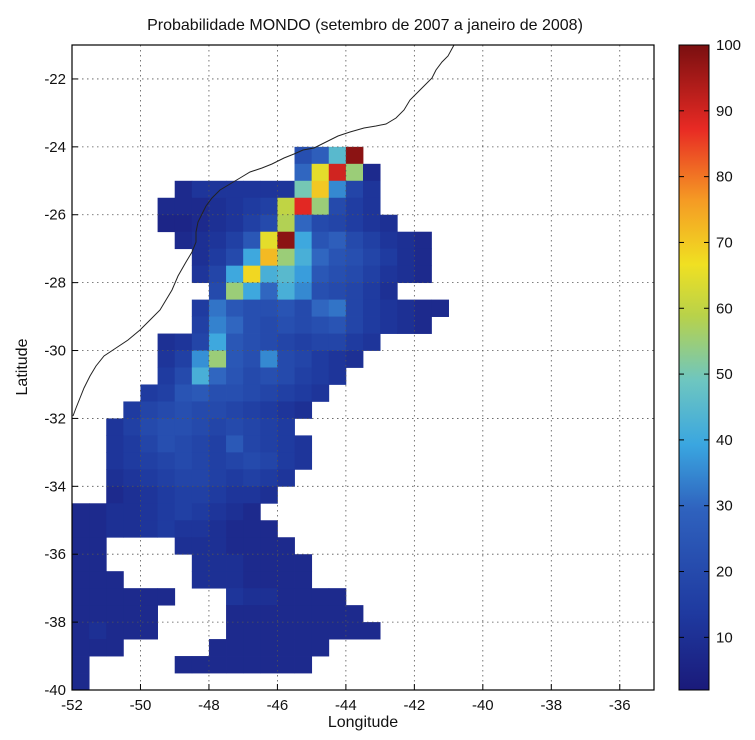  What do you see at coordinates (72, 705) in the screenshot?
I see `x-tick-label: -52` at bounding box center [72, 705].